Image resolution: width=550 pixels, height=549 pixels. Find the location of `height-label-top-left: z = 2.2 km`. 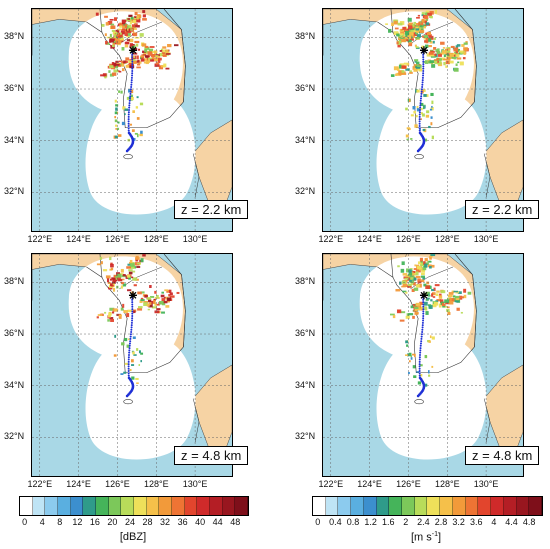

height-label-top-left: z = 2.2 km is located at coordinates (211, 209).